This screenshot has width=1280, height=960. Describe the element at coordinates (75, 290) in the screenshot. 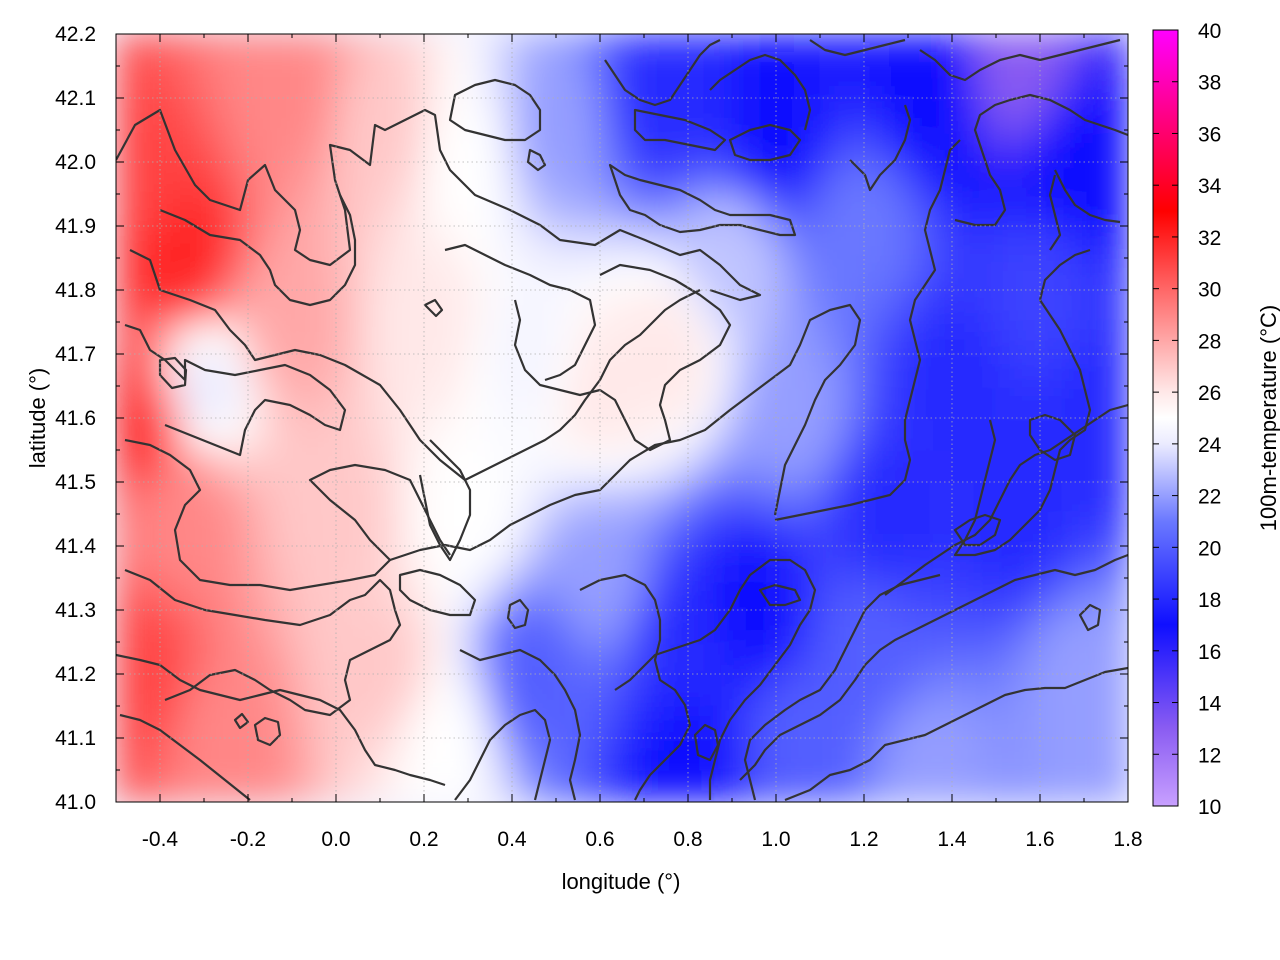

I see `y-tick-label: 41.8` at that location.